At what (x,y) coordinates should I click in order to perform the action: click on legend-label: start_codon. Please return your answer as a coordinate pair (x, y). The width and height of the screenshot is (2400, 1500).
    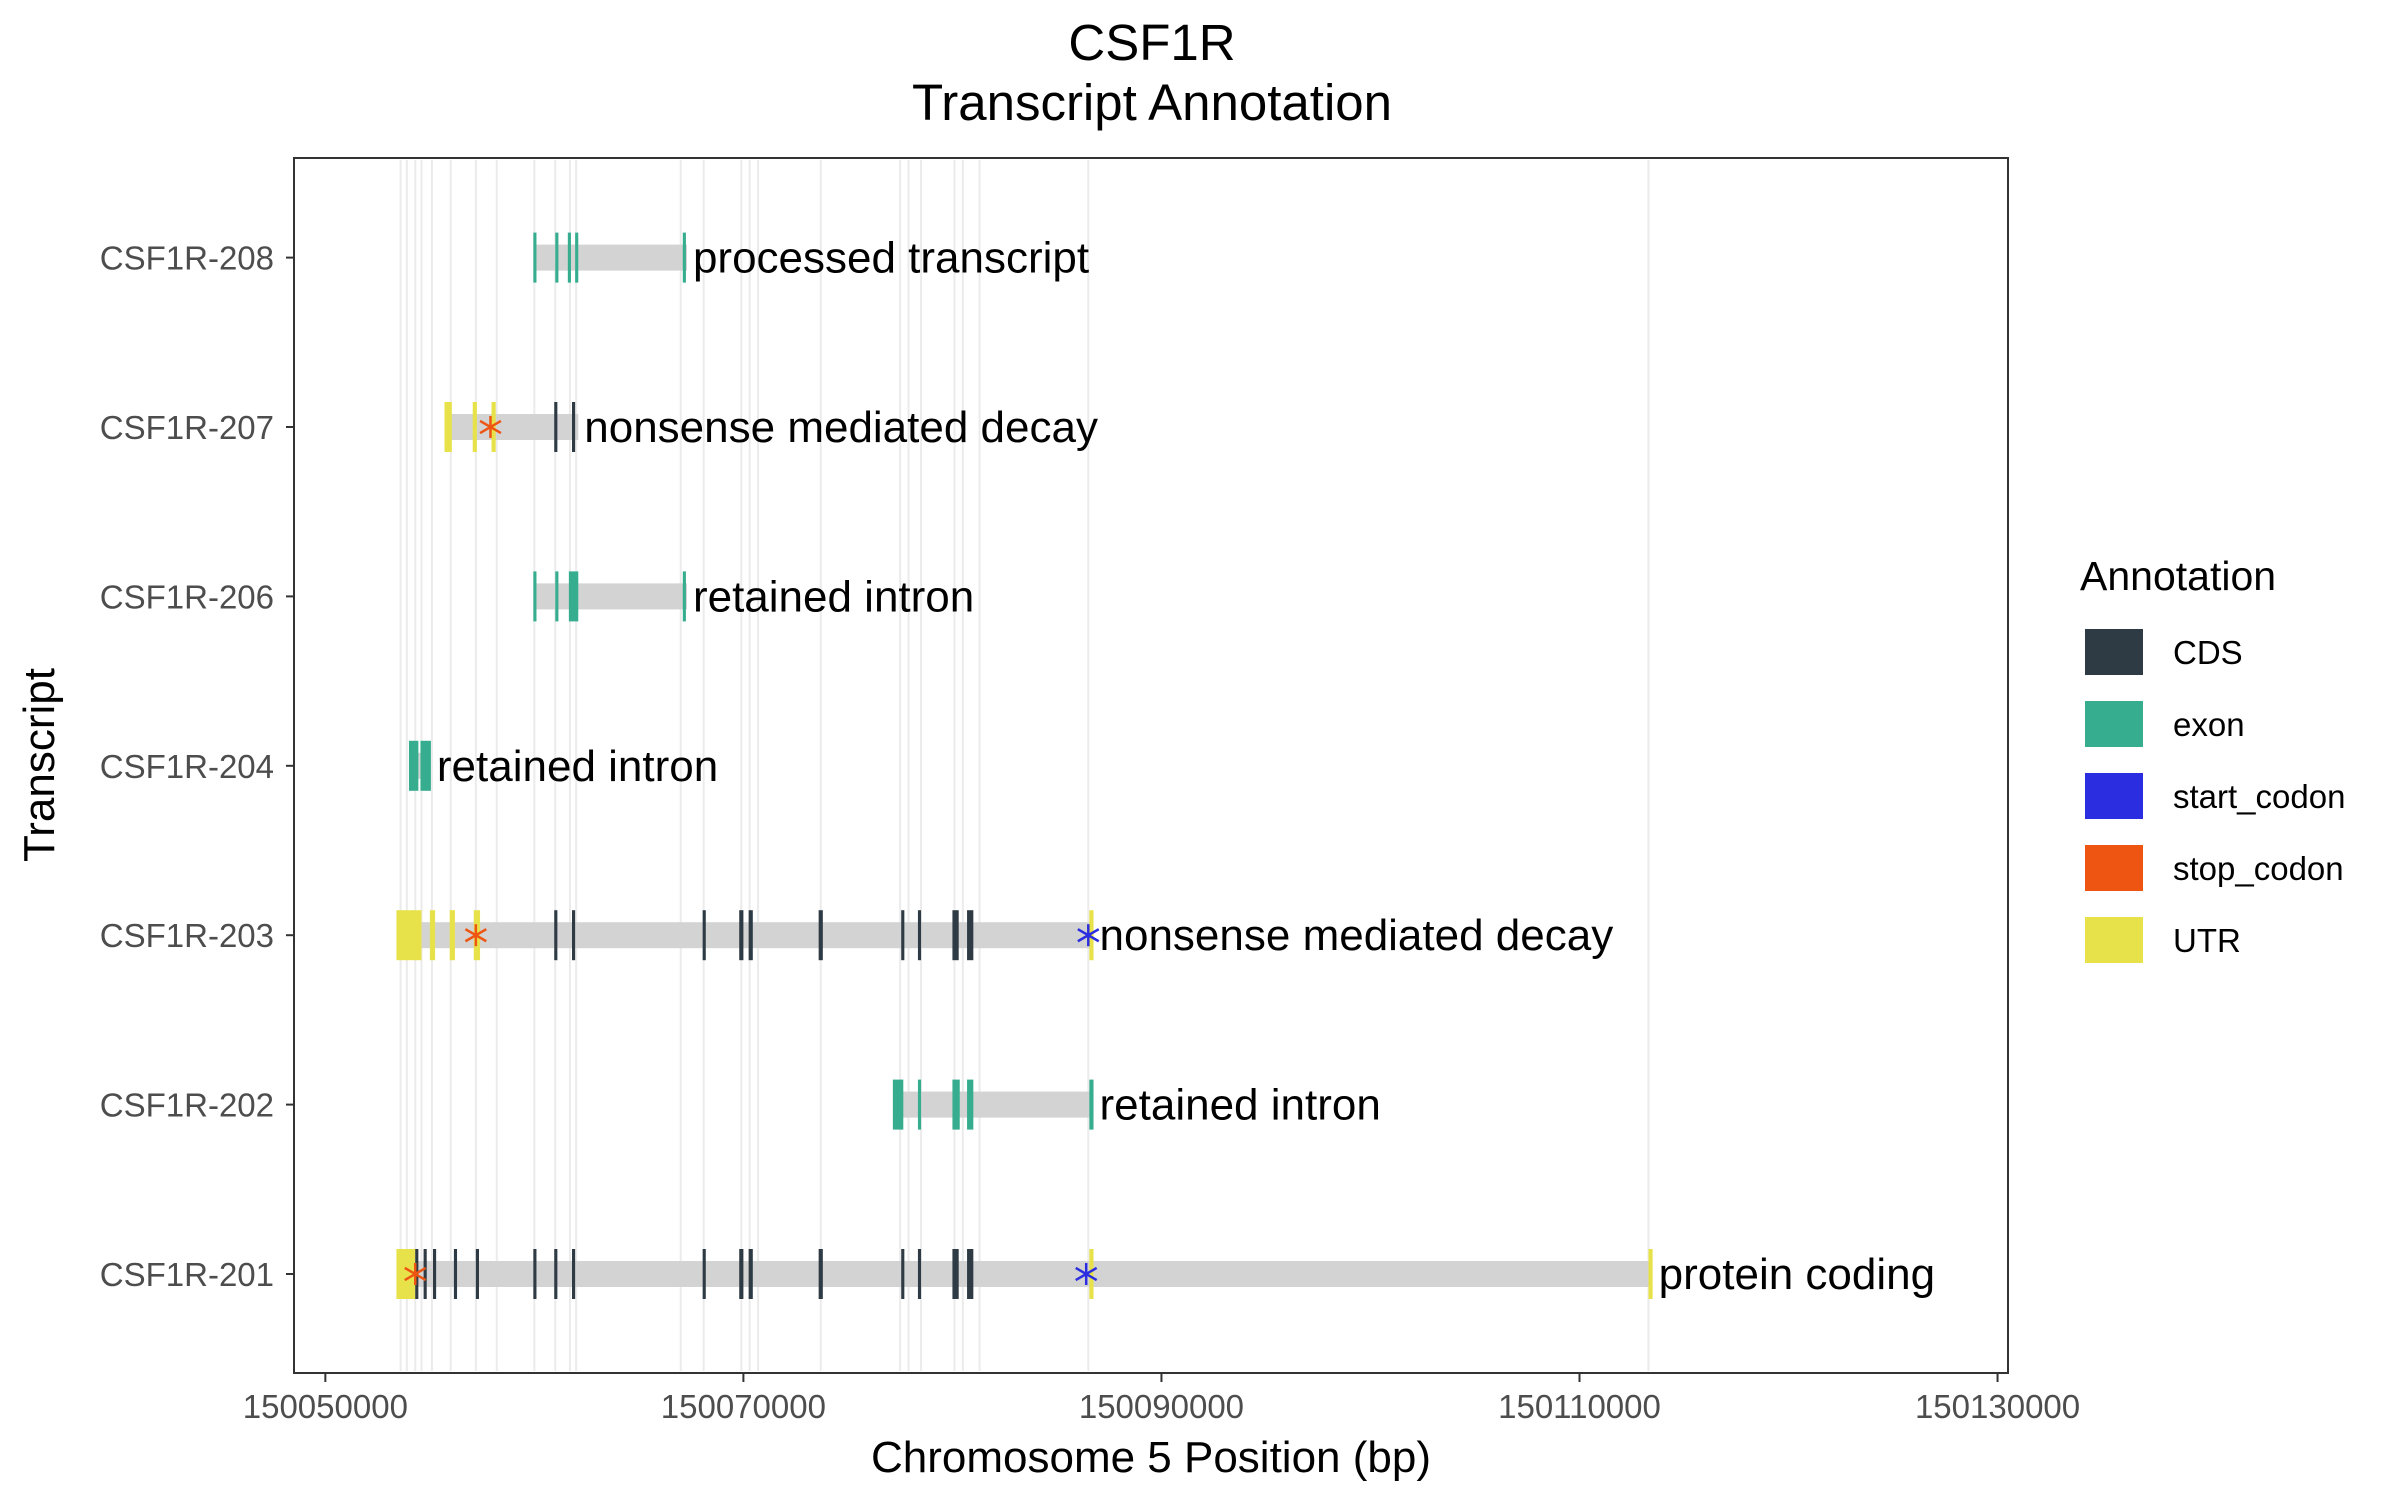
    Looking at the image, I should click on (2259, 796).